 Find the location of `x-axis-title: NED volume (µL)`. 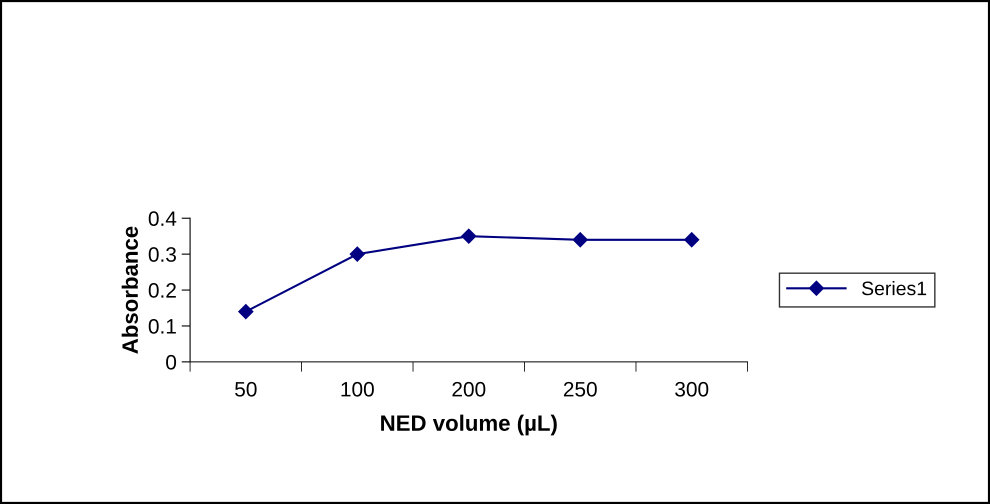

x-axis-title: NED volume (µL) is located at coordinates (469, 425).